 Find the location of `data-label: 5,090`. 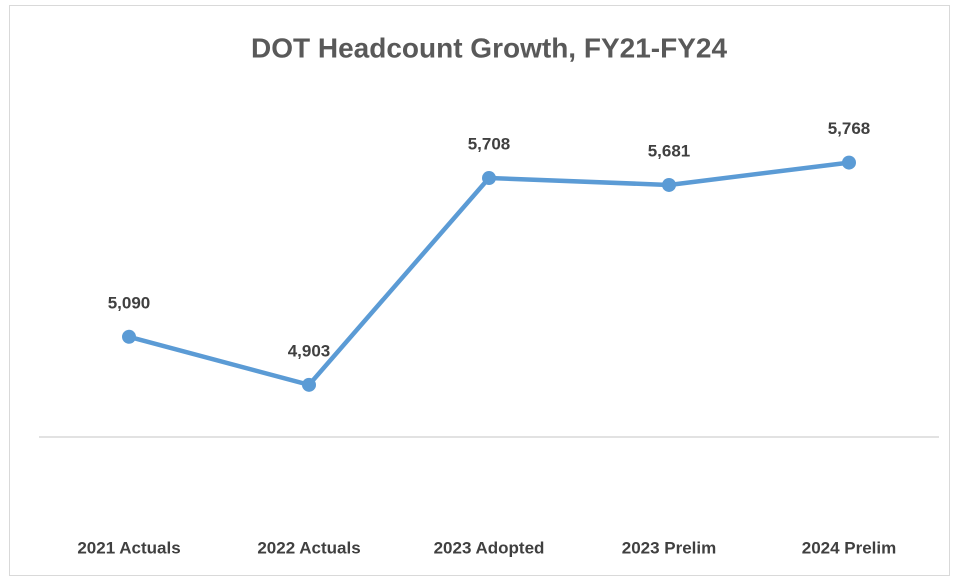

data-label: 5,090 is located at coordinates (129, 302).